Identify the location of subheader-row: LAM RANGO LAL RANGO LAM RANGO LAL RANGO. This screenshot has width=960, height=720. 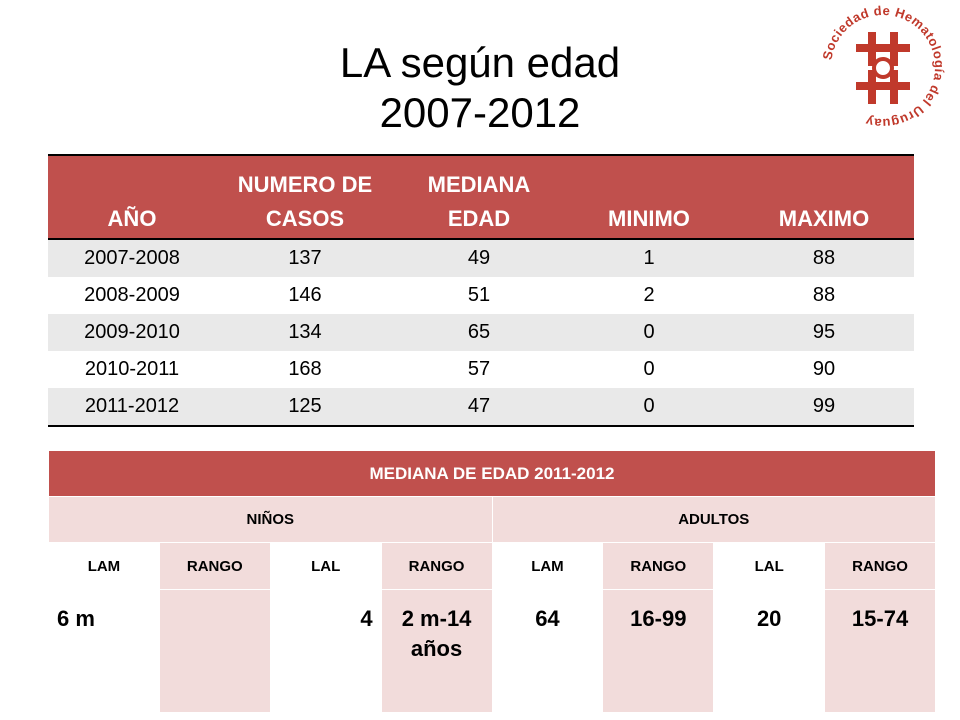
(492, 566).